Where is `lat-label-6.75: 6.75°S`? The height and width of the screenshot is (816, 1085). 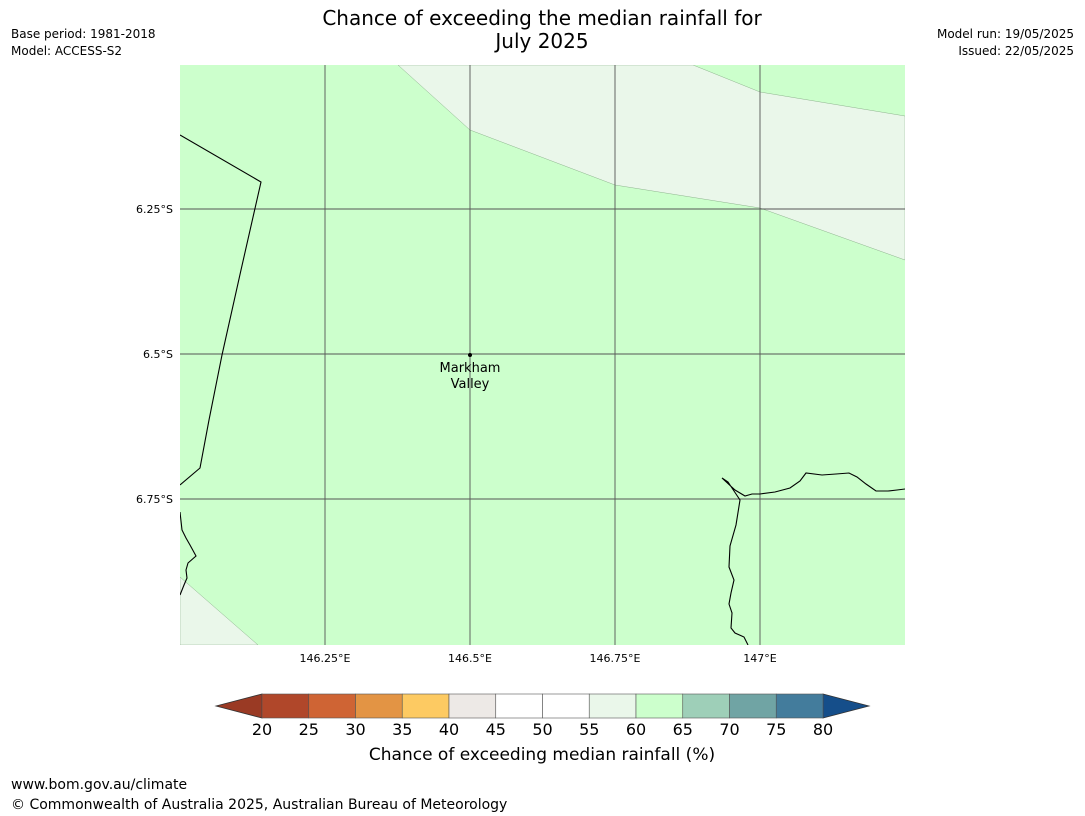 lat-label-6.75: 6.75°S is located at coordinates (154, 499).